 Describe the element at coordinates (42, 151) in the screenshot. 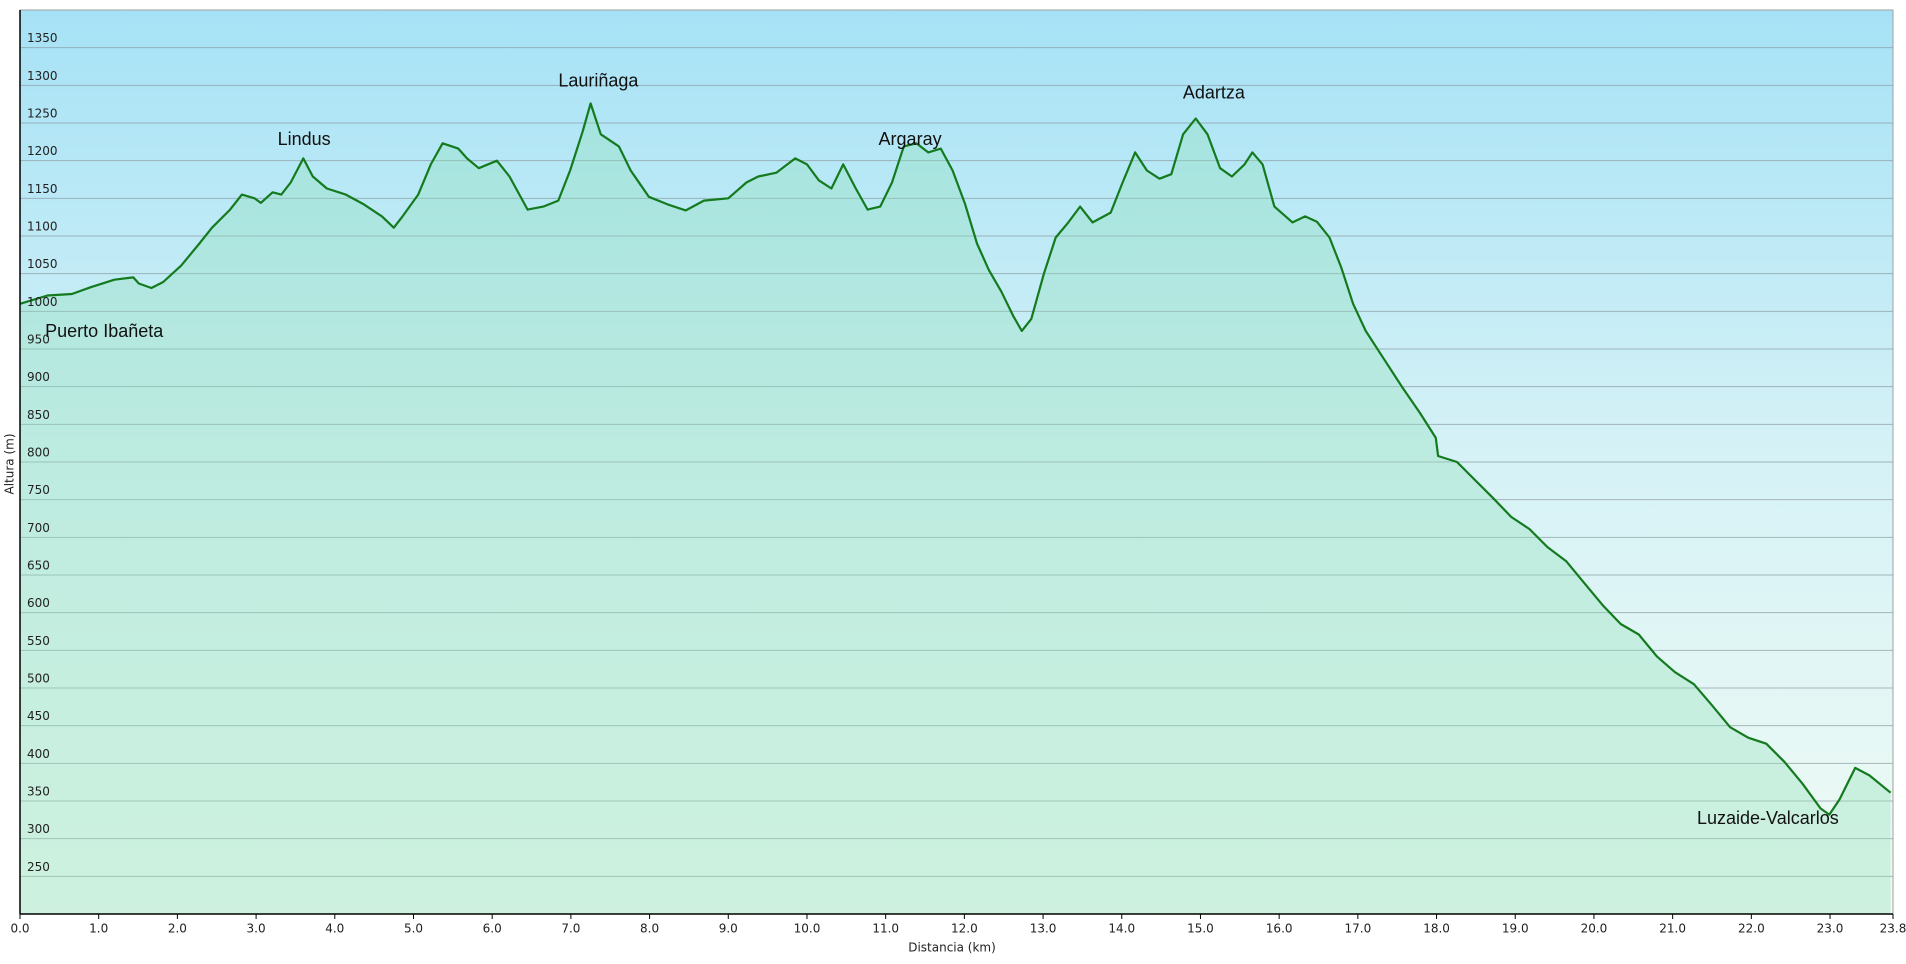

I see `y-tick-label: 1200` at that location.